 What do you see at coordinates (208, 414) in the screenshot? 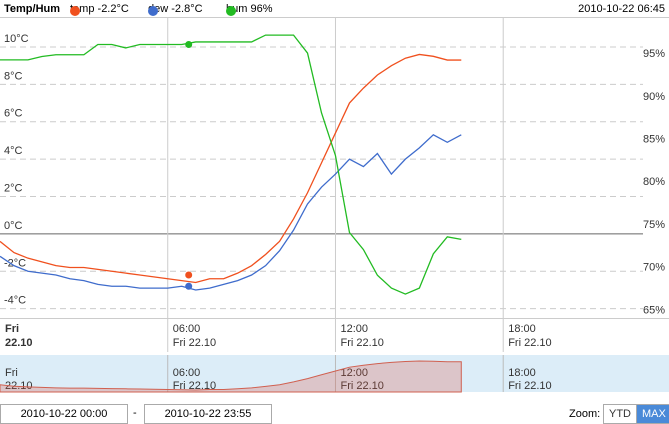
I see `range-end: 2010-10-22 23:55` at bounding box center [208, 414].